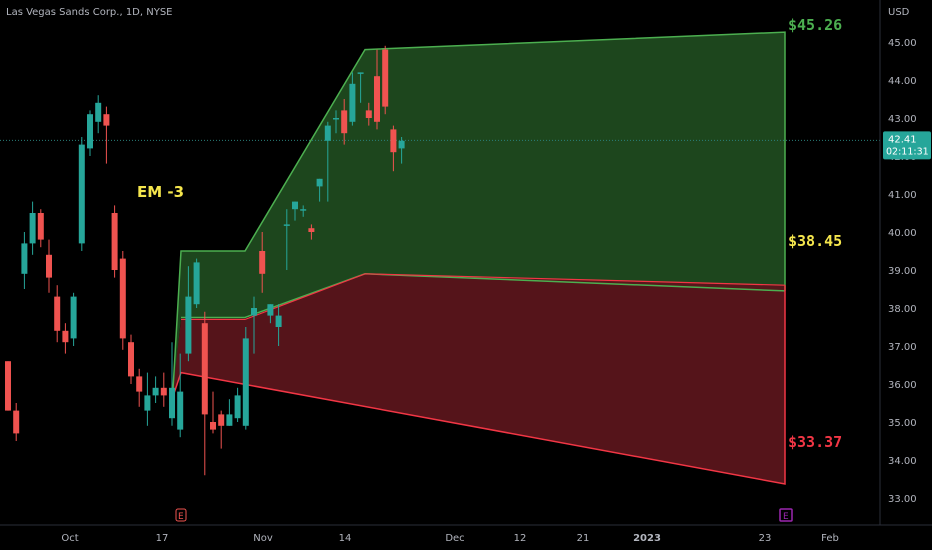 This screenshot has width=932, height=550. What do you see at coordinates (815, 442) in the screenshot?
I see `lower-bound-label: $33.37` at bounding box center [815, 442].